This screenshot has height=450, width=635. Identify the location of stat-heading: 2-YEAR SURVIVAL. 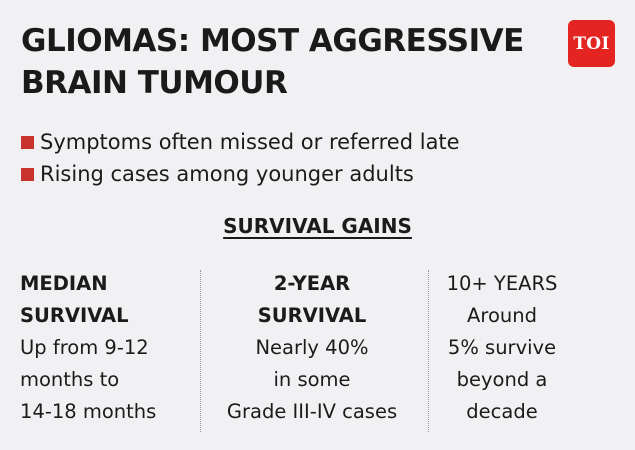
(312, 300).